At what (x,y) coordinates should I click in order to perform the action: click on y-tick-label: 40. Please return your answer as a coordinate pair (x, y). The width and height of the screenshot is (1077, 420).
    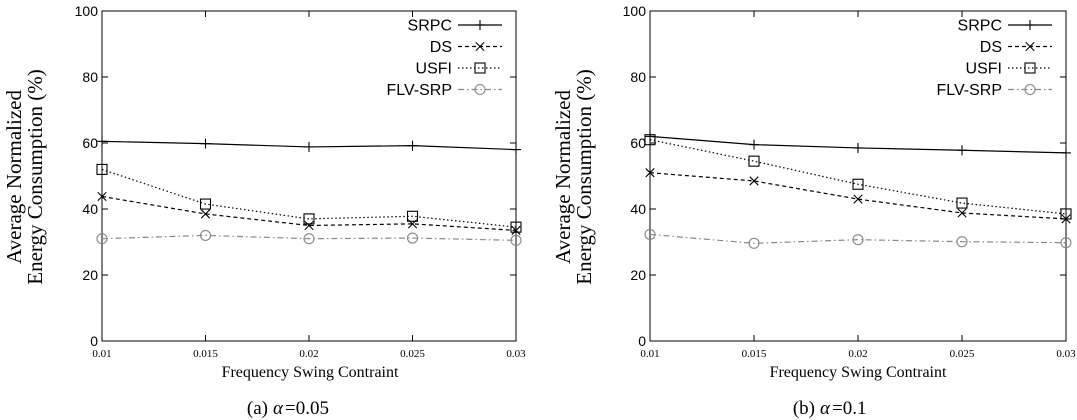
    Looking at the image, I should click on (90, 209).